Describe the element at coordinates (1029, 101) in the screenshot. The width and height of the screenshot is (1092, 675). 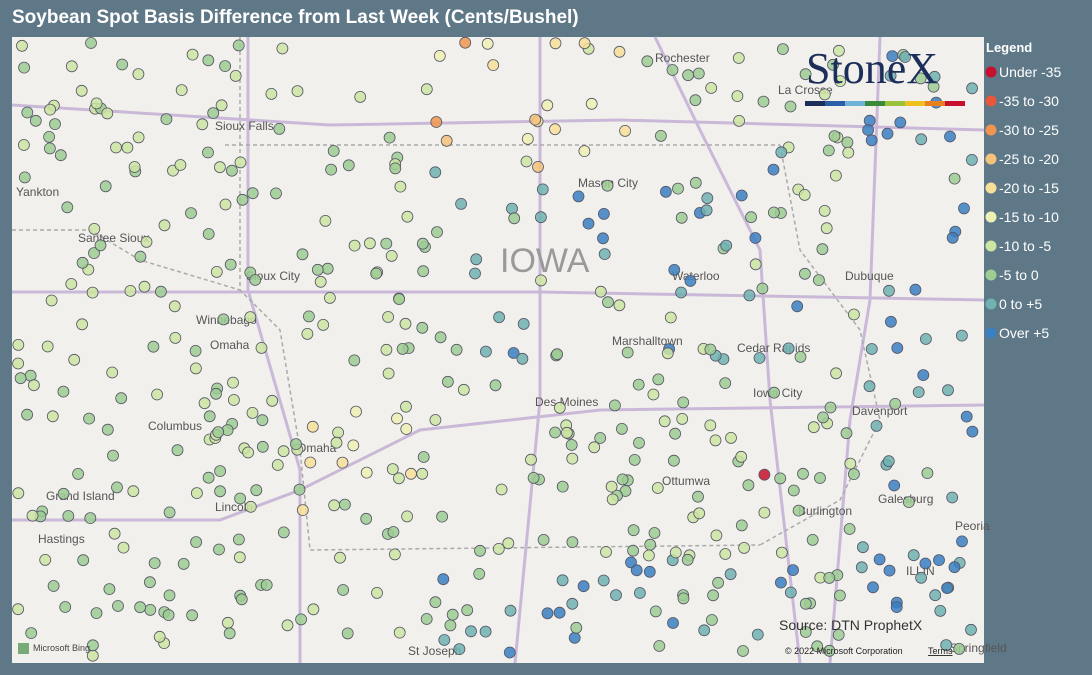
I see `legend-label: -35 to -30` at that location.